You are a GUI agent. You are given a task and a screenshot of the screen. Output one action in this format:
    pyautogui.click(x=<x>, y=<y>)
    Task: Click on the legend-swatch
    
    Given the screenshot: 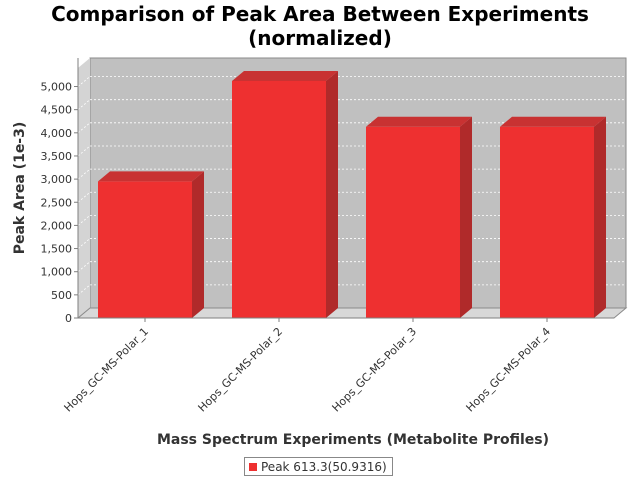 What is the action you would take?
    pyautogui.click(x=253, y=466)
    